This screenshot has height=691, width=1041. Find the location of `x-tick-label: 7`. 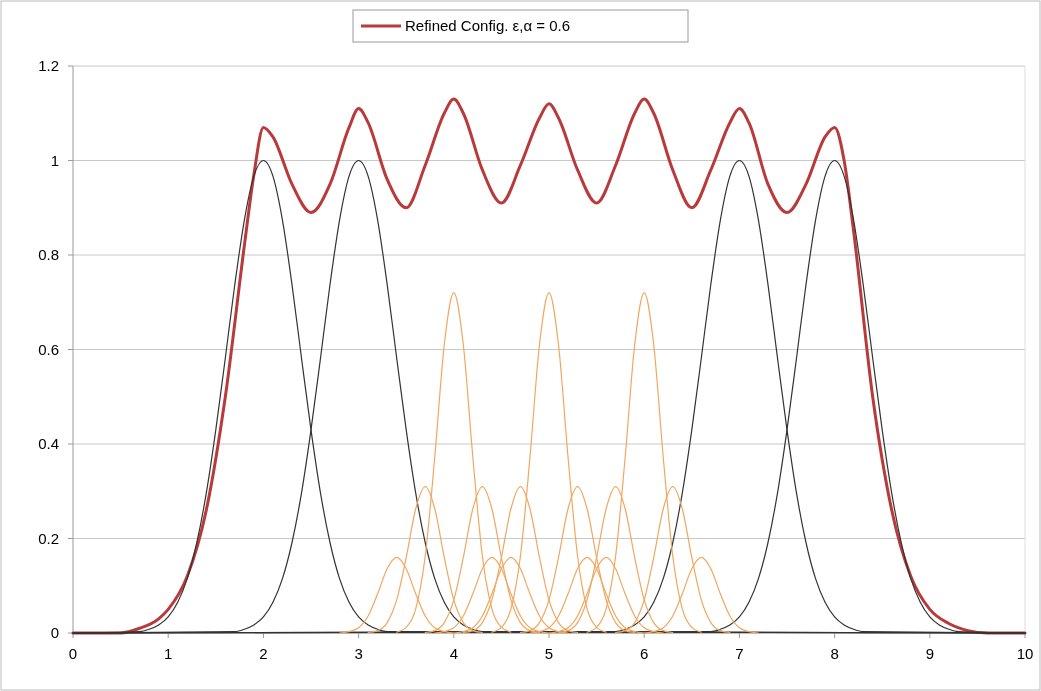

x-tick-label: 7 is located at coordinates (739, 653).